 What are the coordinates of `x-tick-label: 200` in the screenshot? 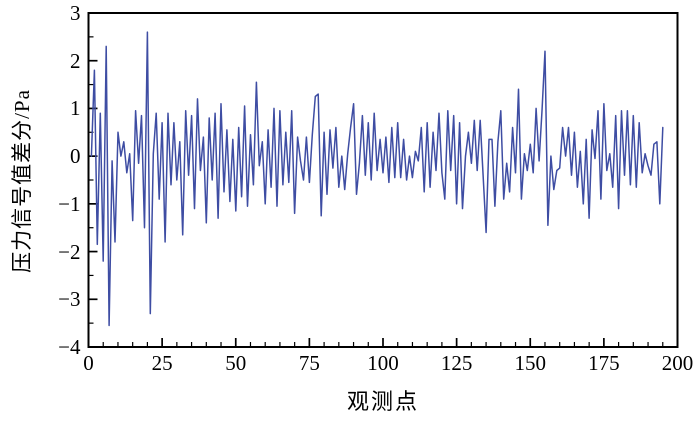 It's located at (677, 363).